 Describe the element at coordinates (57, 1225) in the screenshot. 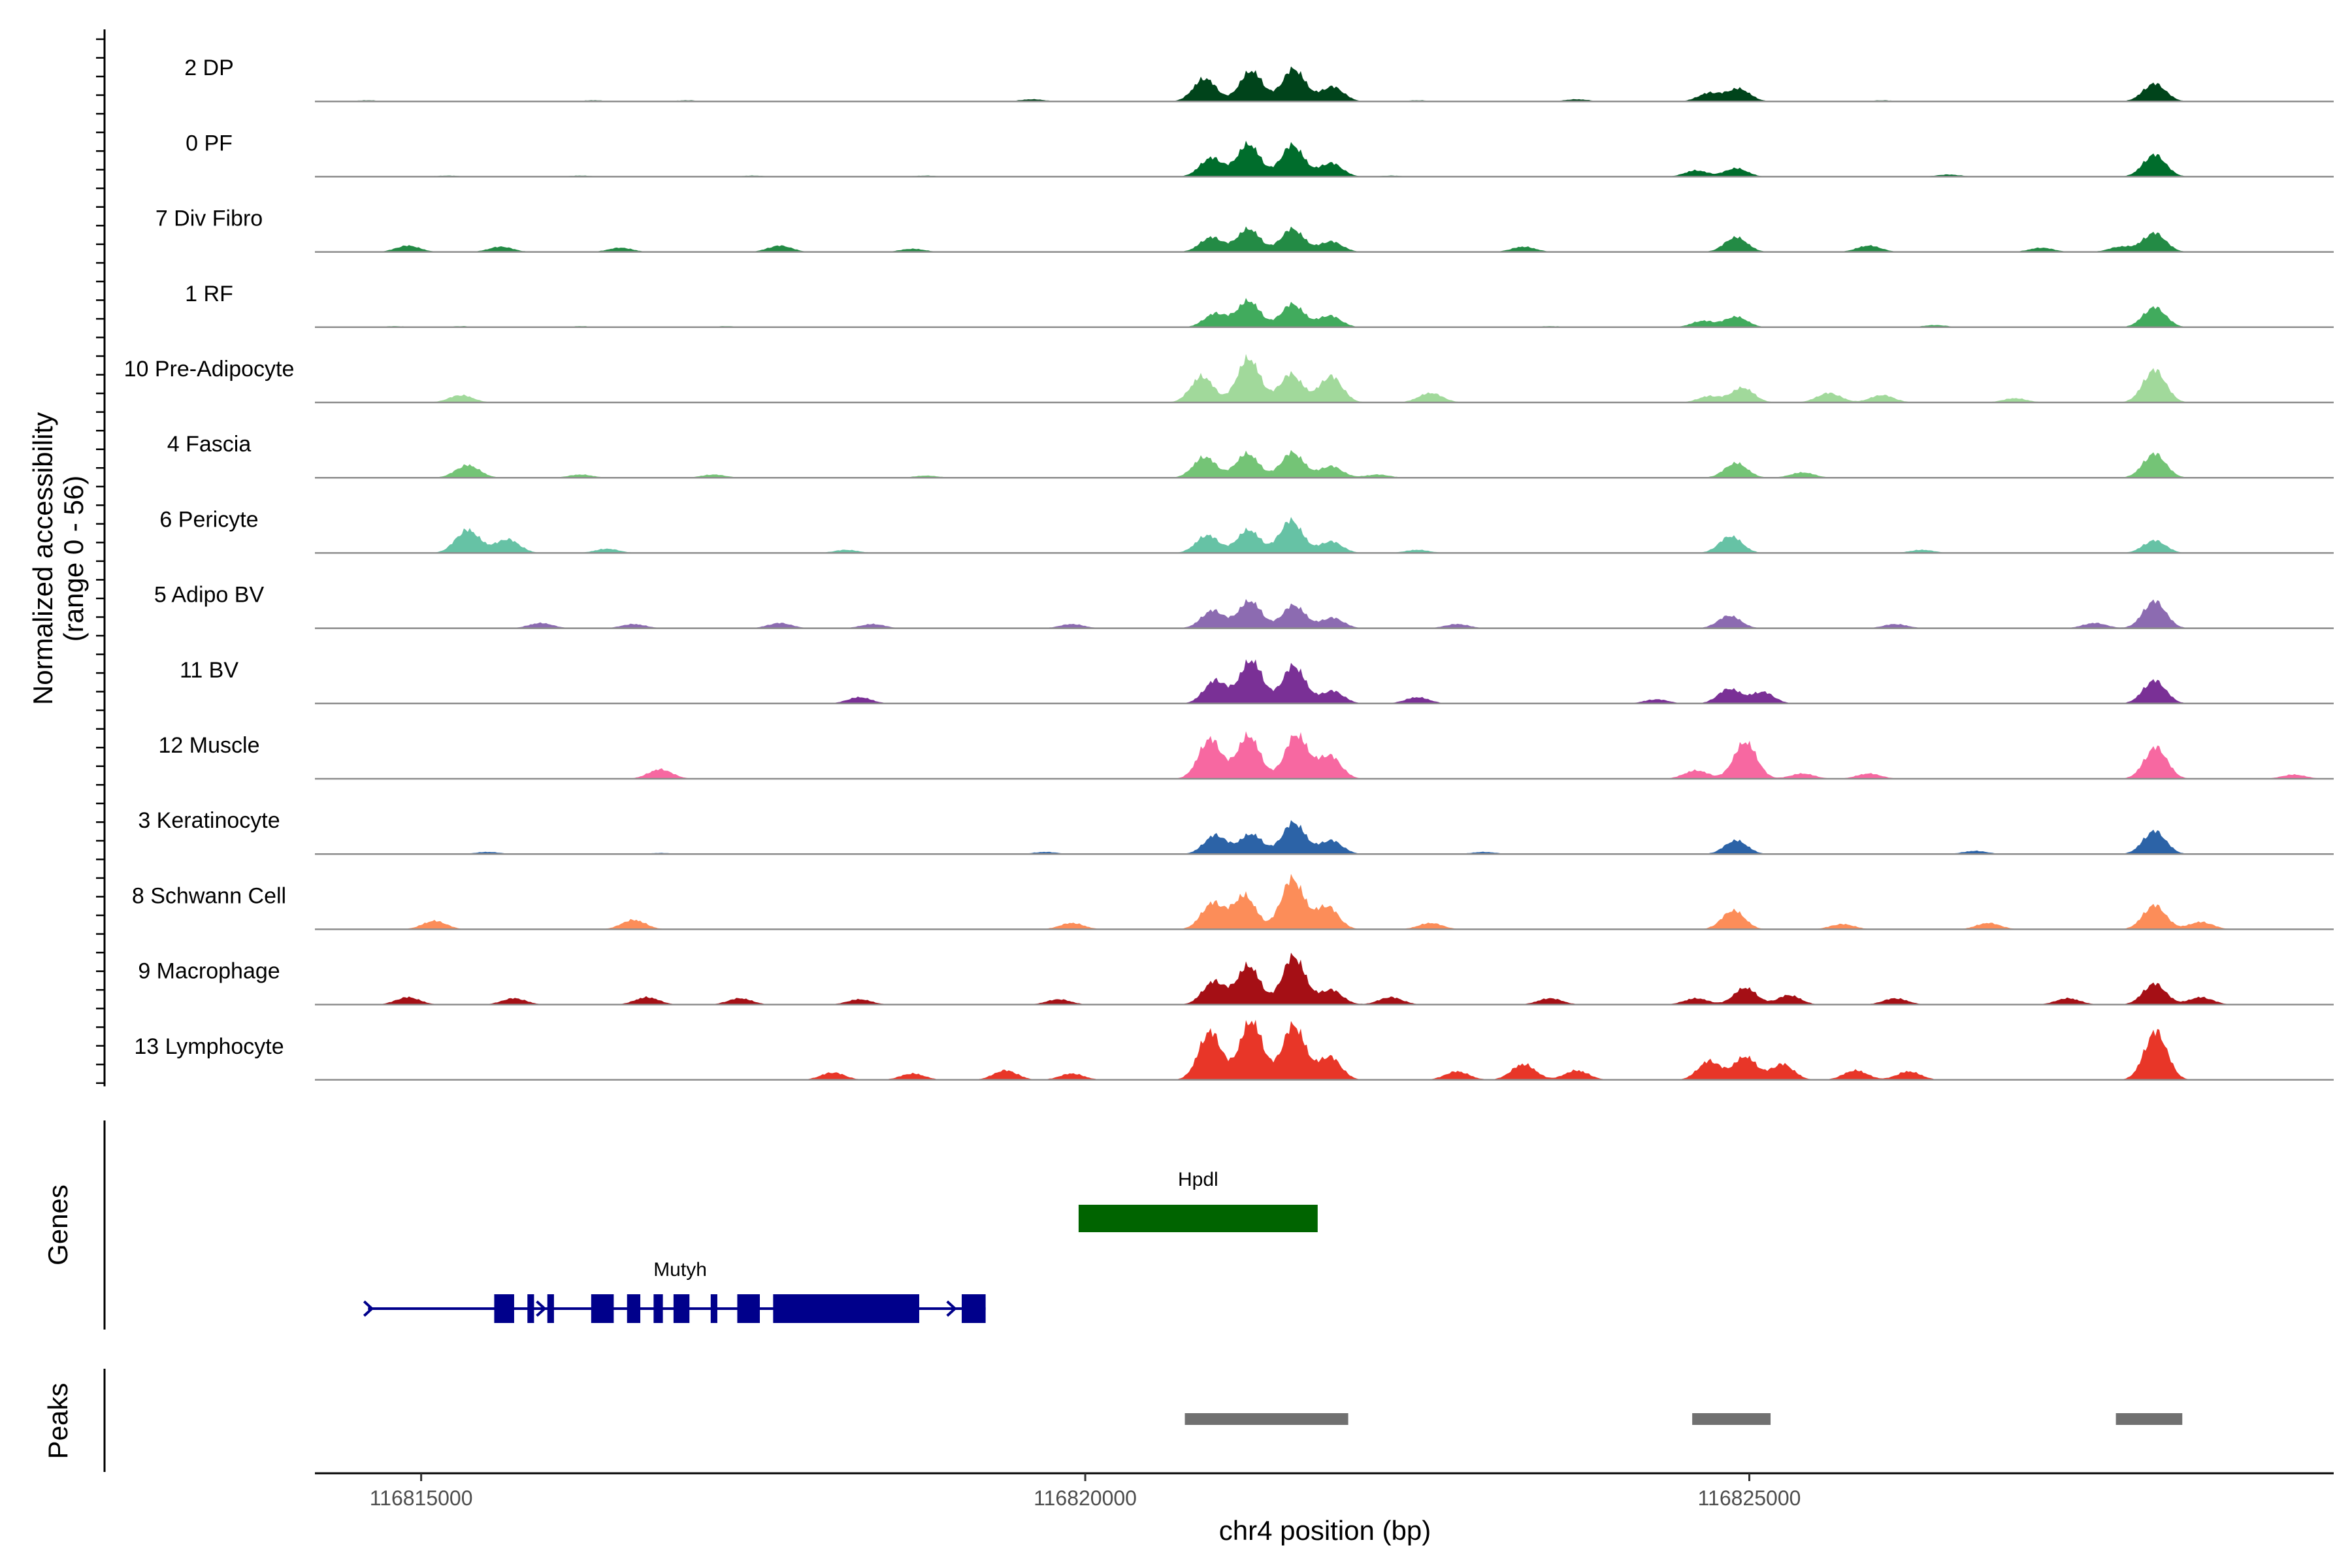

I see `genes-panel-label: Genes` at that location.